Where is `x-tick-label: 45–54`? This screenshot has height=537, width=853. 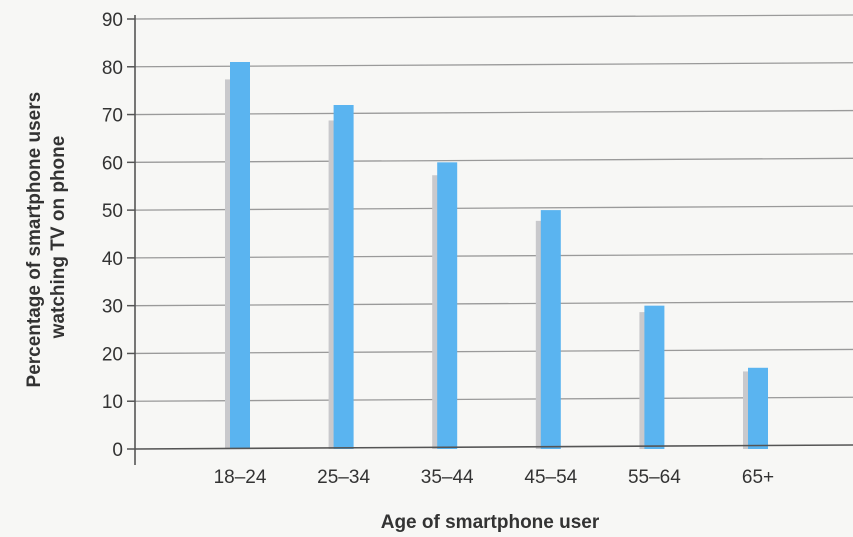
x-tick-label: 45–54 is located at coordinates (550, 477).